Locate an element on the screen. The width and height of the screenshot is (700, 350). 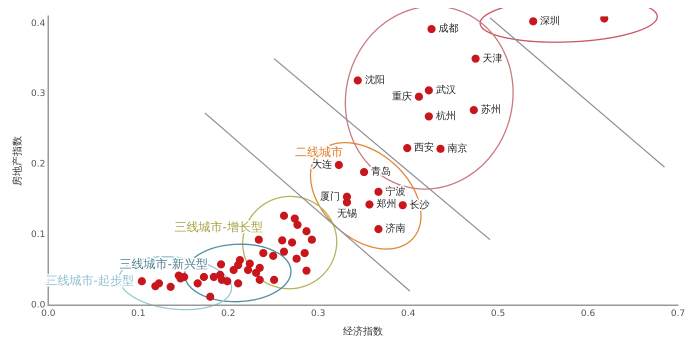
y-tick-label: 0.0 is located at coordinates (38, 305).